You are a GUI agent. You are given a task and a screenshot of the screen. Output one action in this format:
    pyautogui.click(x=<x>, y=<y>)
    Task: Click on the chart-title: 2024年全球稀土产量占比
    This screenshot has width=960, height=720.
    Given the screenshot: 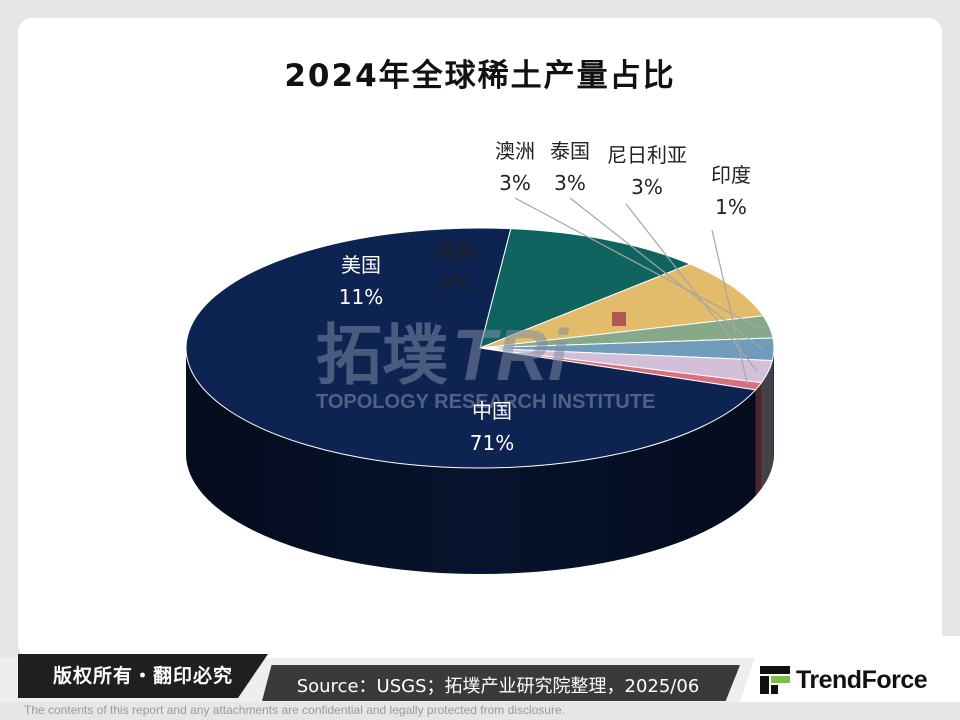 What is the action you would take?
    pyautogui.click(x=480, y=76)
    